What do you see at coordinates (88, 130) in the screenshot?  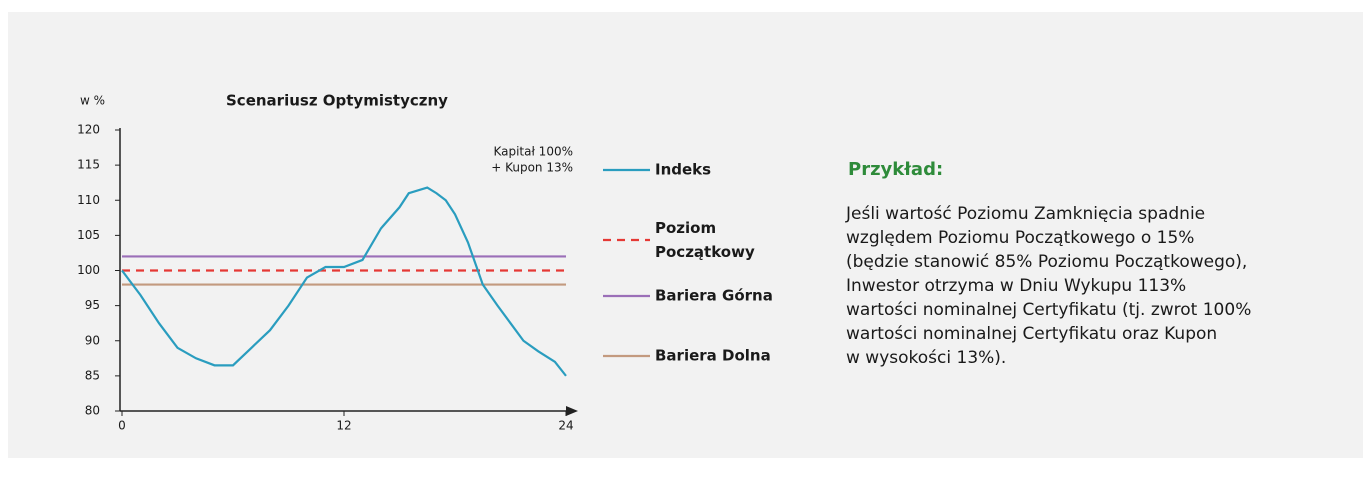 I see `y-tick-label: 120` at bounding box center [88, 130].